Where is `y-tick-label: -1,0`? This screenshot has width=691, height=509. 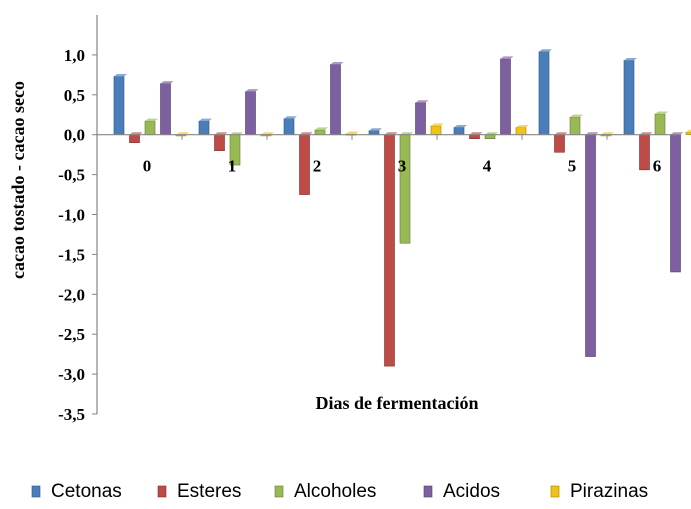 y-tick-label: -1,0 is located at coordinates (71, 215).